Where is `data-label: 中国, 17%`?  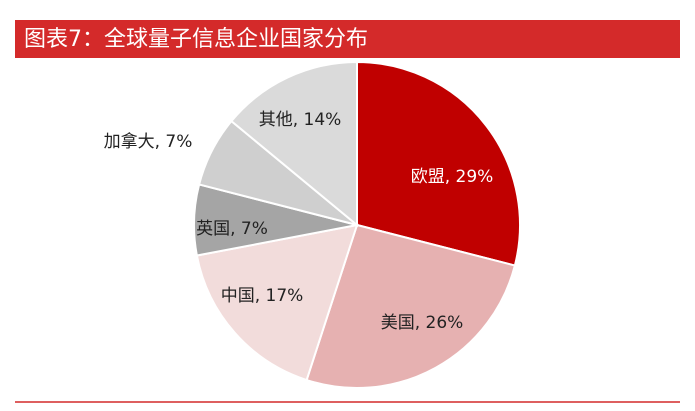 data-label: 中国, 17% is located at coordinates (262, 296).